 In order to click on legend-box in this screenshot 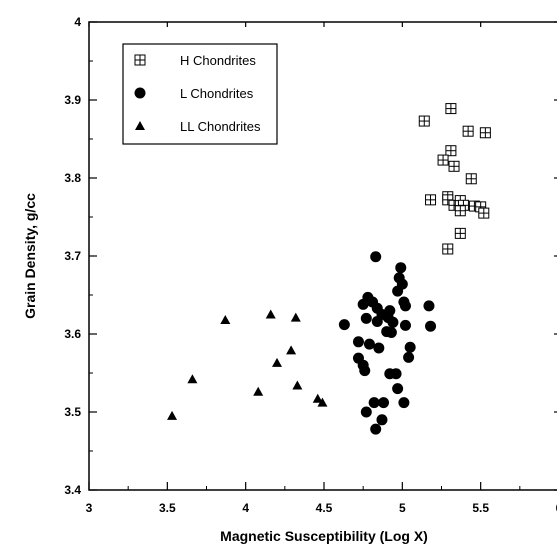, I will do `click(200, 94)`.